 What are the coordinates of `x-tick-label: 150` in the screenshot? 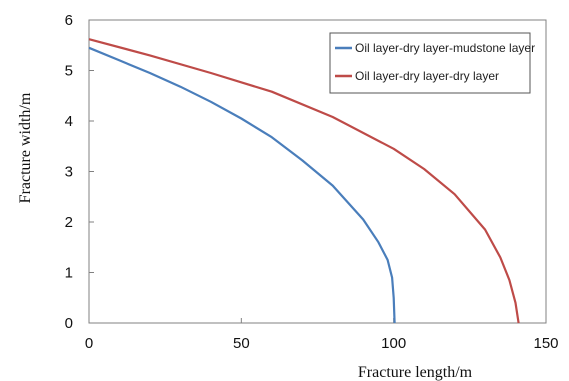 It's located at (545, 343).